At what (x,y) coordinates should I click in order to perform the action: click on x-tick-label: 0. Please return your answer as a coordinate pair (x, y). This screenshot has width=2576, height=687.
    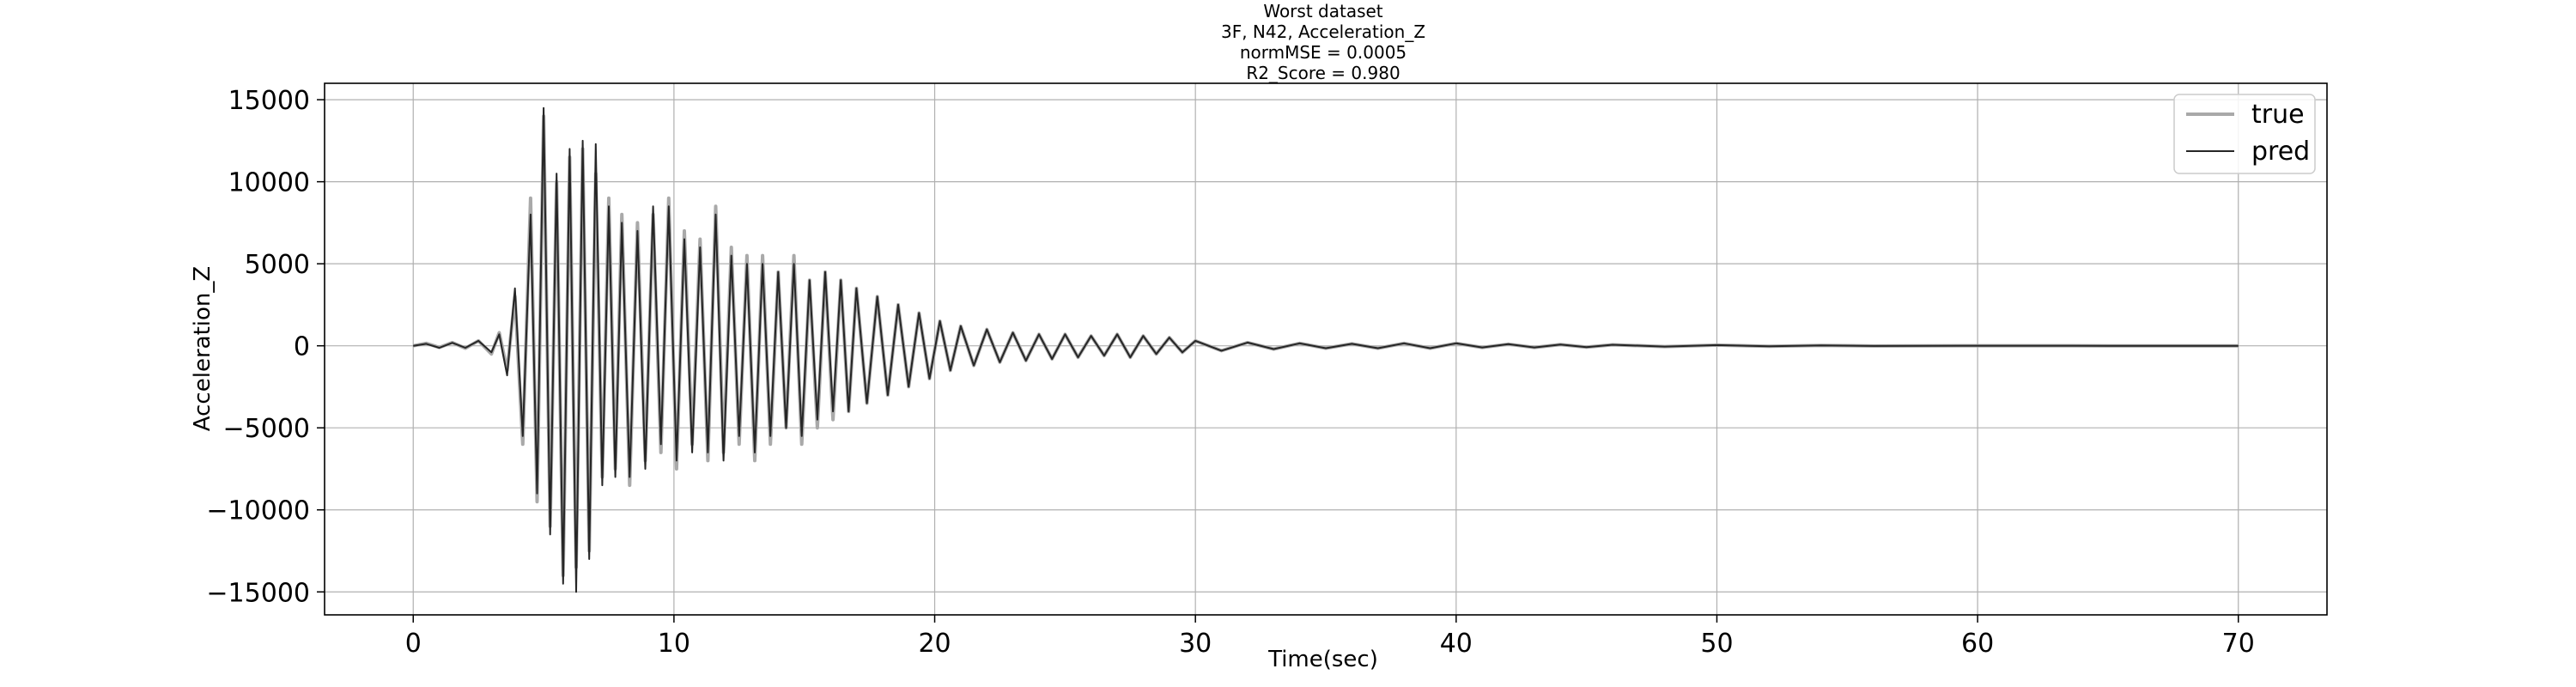
    Looking at the image, I should click on (413, 644).